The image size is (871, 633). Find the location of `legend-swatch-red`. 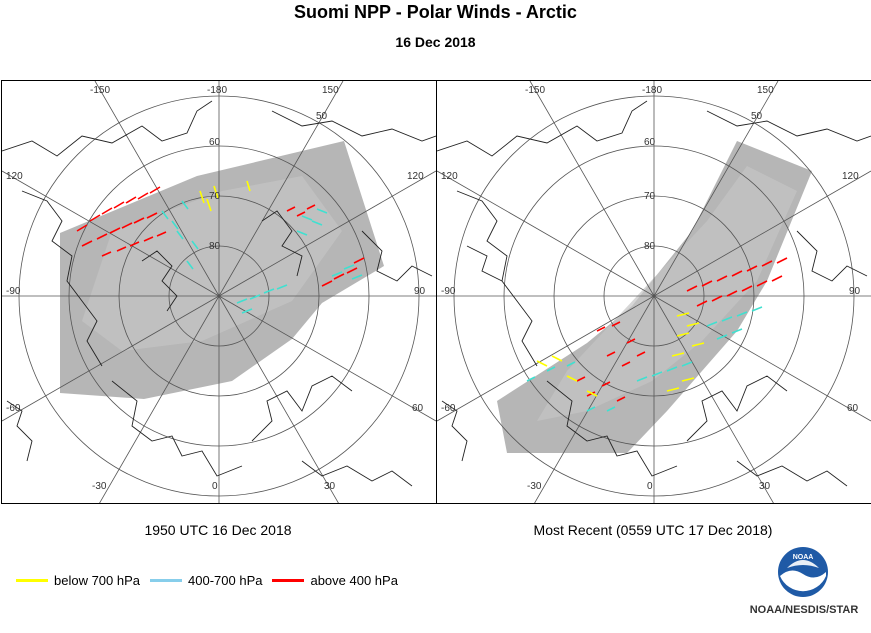

legend-swatch-red is located at coordinates (288, 580).